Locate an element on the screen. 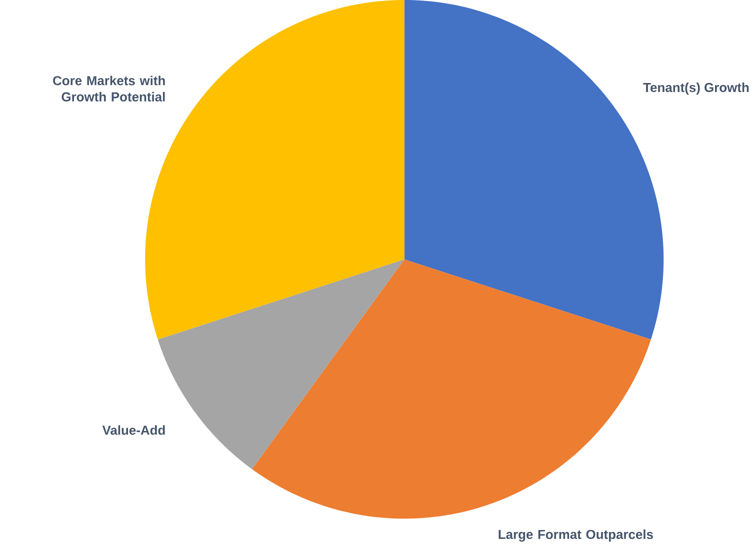  slice-label: Core Markets with Growth Potential is located at coordinates (109, 89).